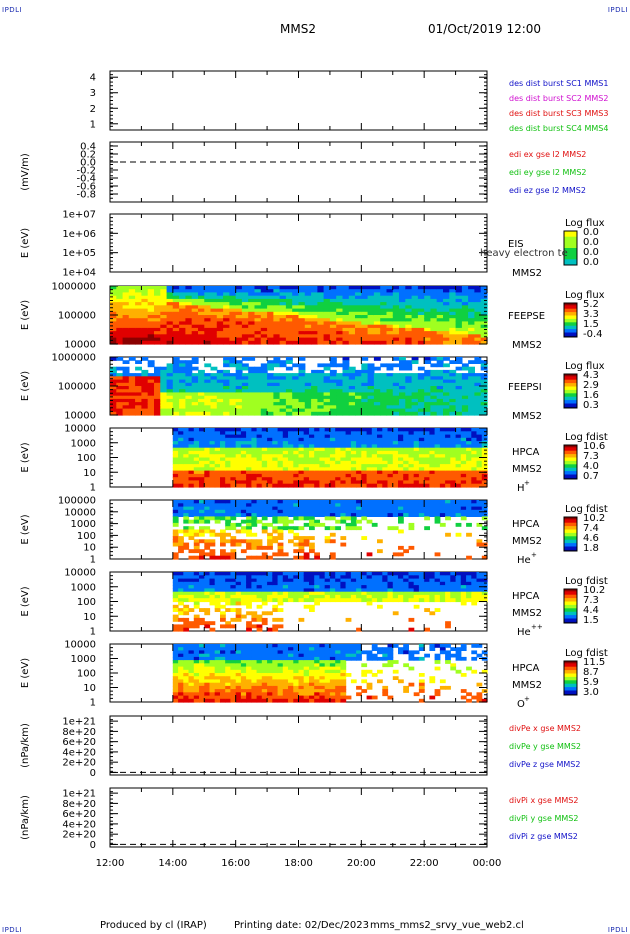  I want to click on panel-des-dist, so click(298, 100).